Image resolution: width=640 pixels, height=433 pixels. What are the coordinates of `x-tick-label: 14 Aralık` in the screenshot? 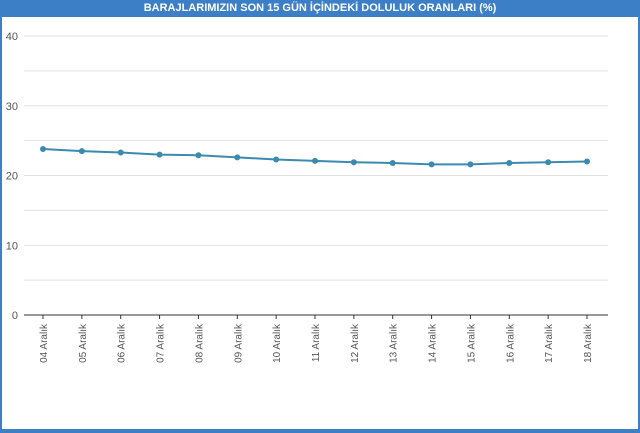 It's located at (433, 343).